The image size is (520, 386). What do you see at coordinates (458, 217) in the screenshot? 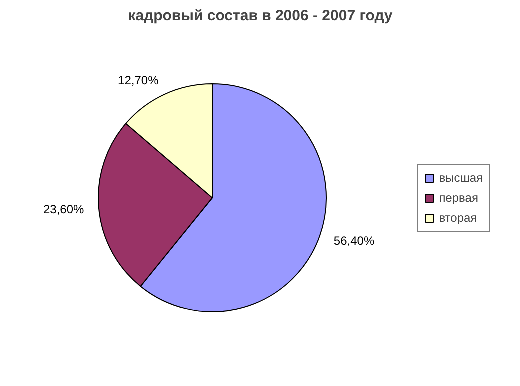
I see `legend-label: вторая` at bounding box center [458, 217].